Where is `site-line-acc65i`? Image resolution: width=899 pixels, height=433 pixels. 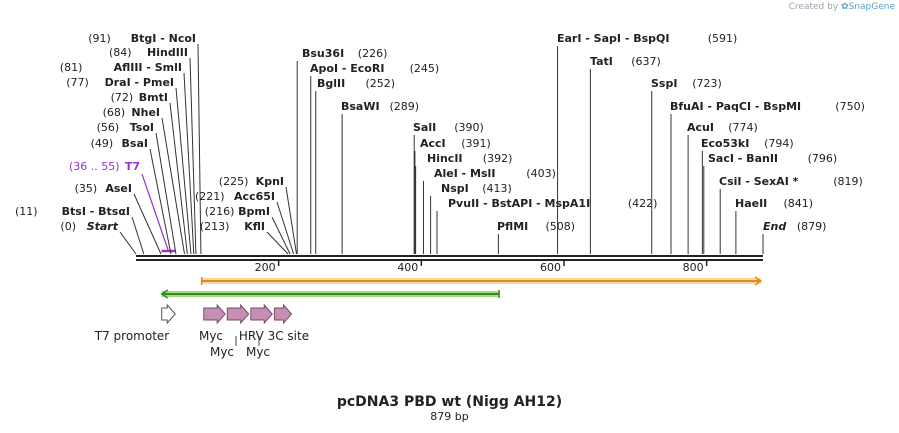 site-line-acc65i is located at coordinates (285, 228).